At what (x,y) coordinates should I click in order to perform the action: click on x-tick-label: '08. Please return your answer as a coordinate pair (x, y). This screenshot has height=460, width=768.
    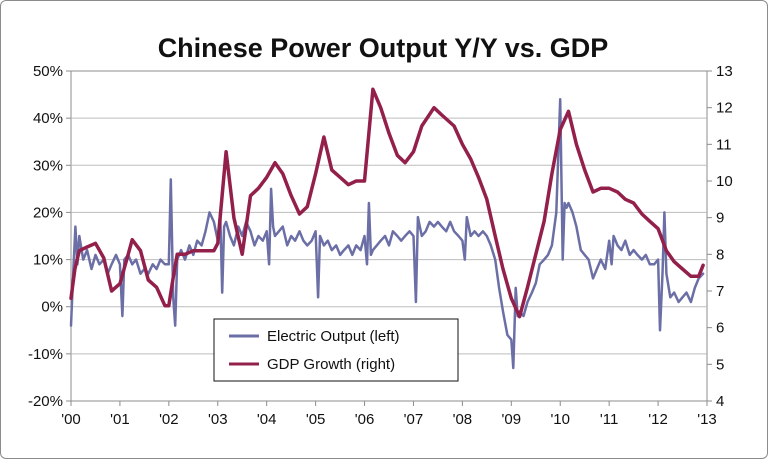
    Looking at the image, I should click on (463, 419).